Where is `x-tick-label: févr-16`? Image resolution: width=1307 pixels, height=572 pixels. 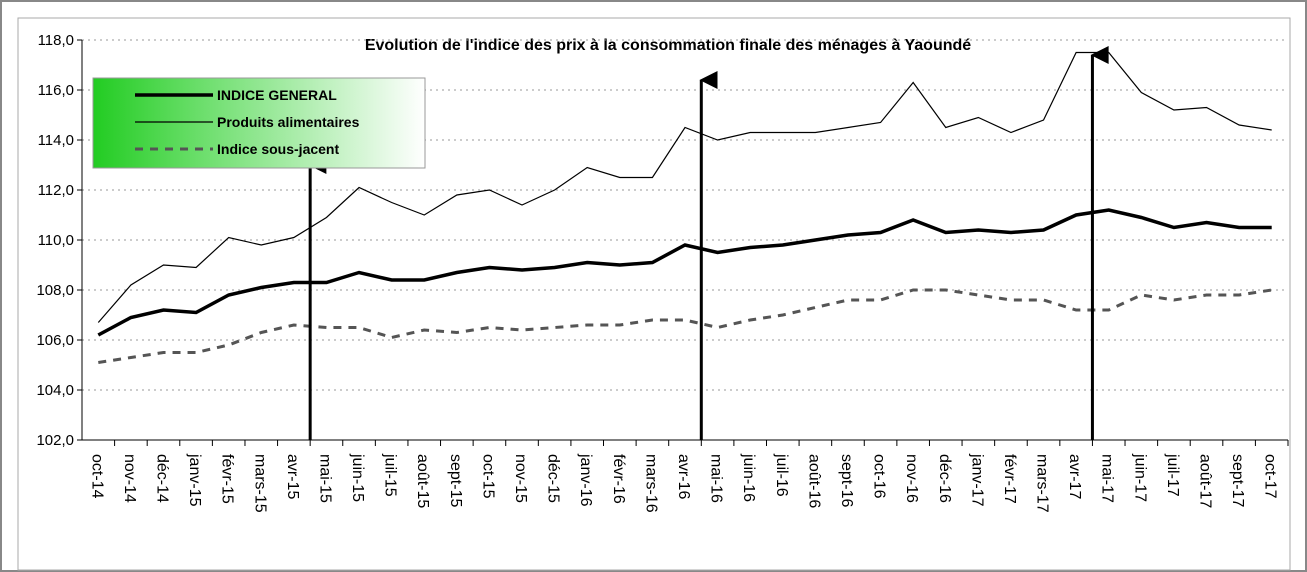 x-tick-label: févr-16 is located at coordinates (618, 479).